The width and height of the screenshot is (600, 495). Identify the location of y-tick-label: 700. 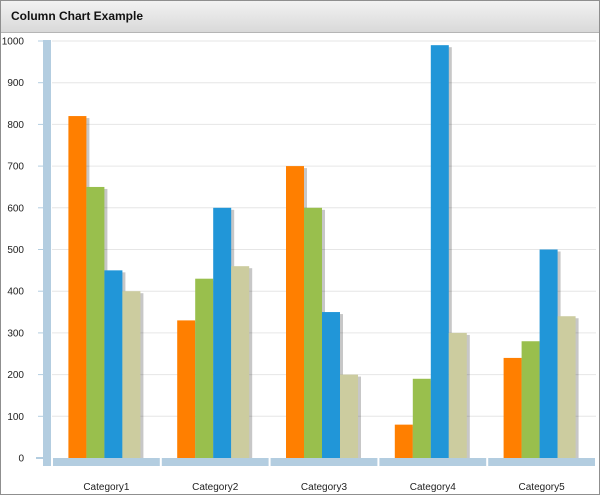
(15, 167).